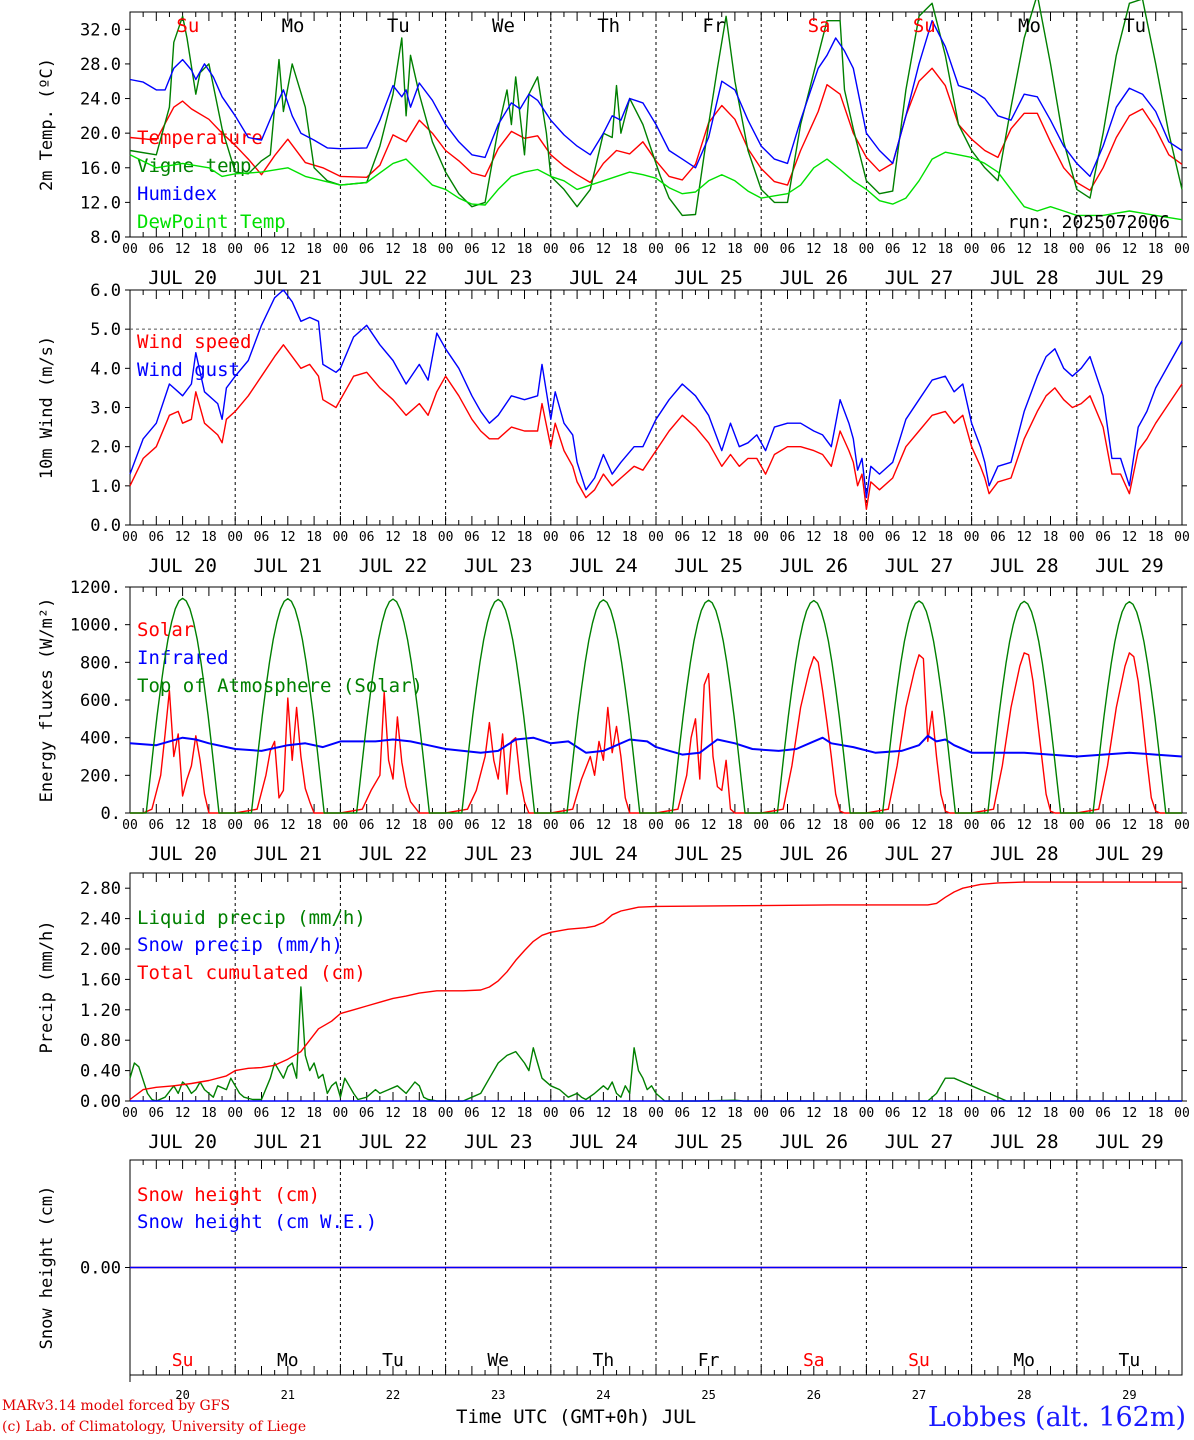 The image size is (1194, 1440). Describe the element at coordinates (393, 1360) in the screenshot. I see `bottom-day-abbr: Tu` at that location.